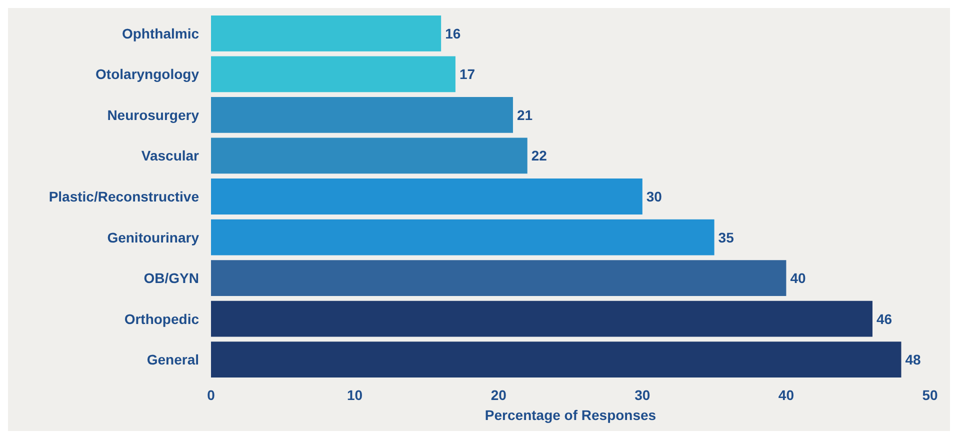 Image resolution: width=958 pixels, height=439 pixels. Describe the element at coordinates (153, 114) in the screenshot. I see `y-tick-label: Neurosurgery` at that location.